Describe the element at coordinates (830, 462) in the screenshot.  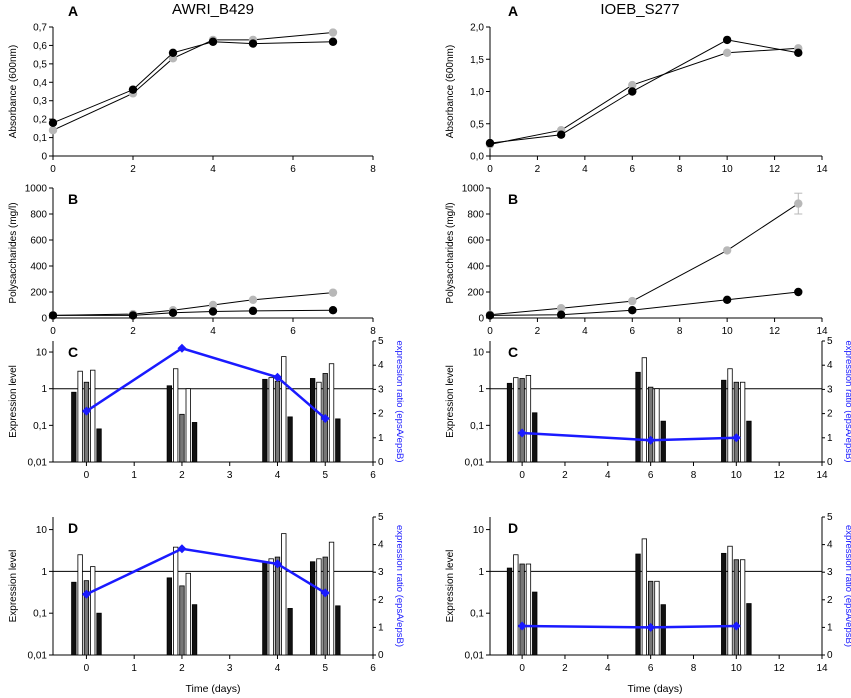
I see `y-tick-right-label: 0` at that location.